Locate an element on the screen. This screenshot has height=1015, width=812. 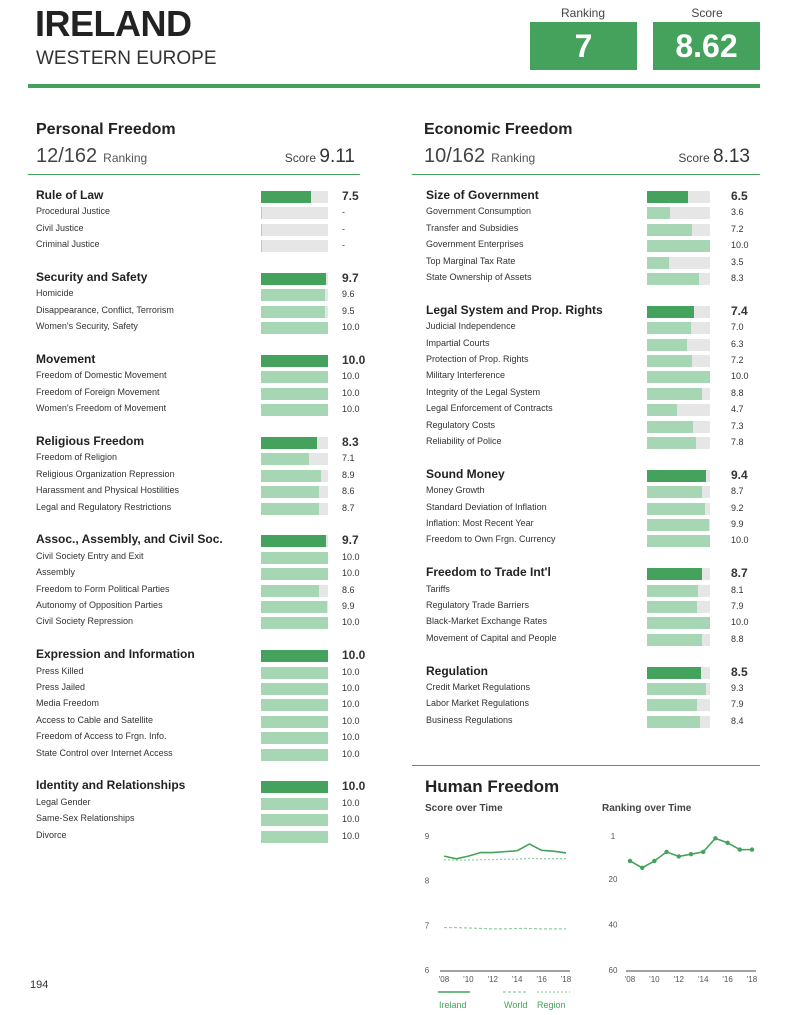
y-tick-label: 7 is located at coordinates (427, 925).